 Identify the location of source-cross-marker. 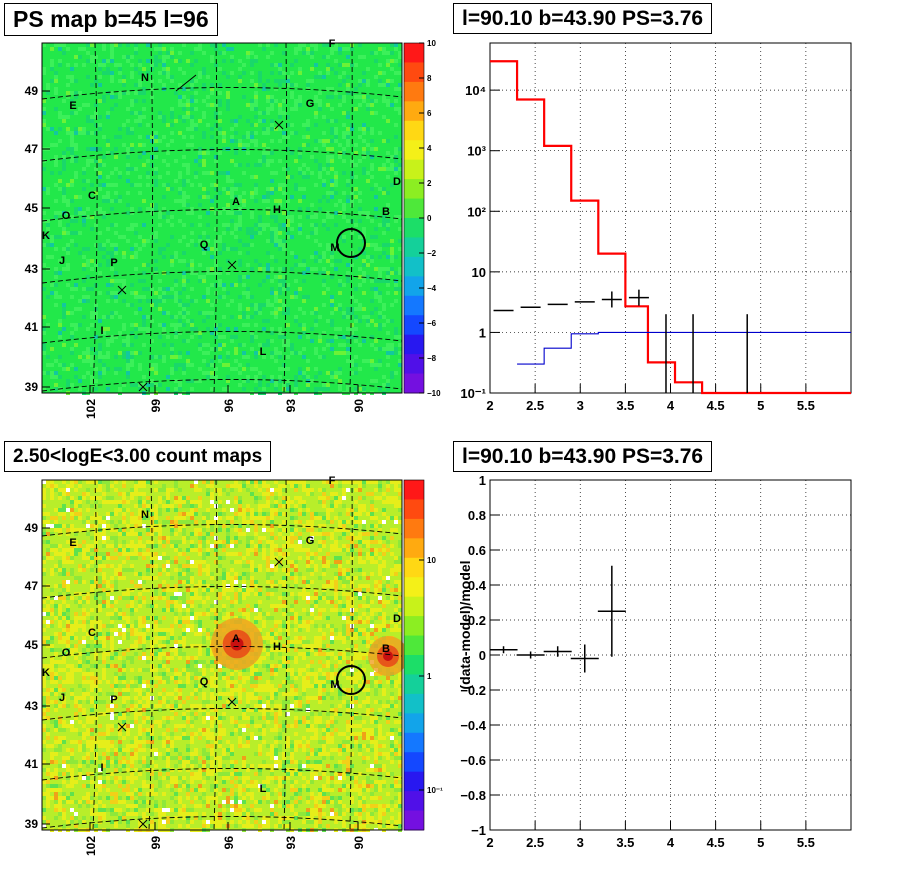
(143, 387).